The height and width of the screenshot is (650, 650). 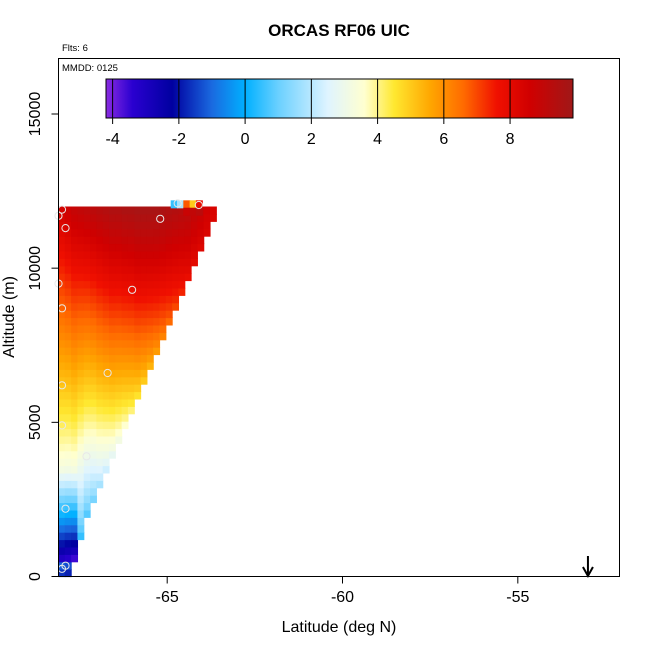 I want to click on colorbar-tick-label: -4, so click(x=113, y=139).